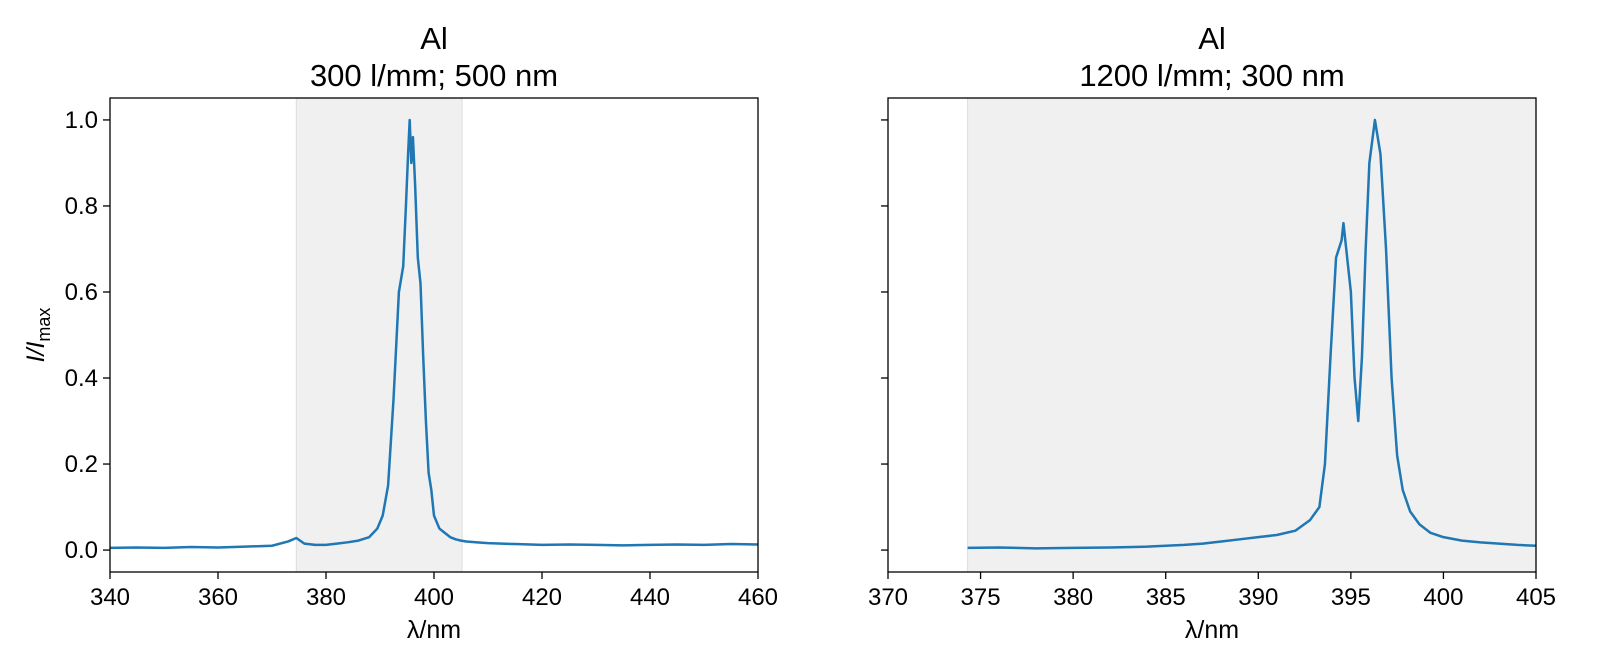 The image size is (1600, 672). What do you see at coordinates (81, 550) in the screenshot?
I see `y-tick-label: 0.0` at bounding box center [81, 550].